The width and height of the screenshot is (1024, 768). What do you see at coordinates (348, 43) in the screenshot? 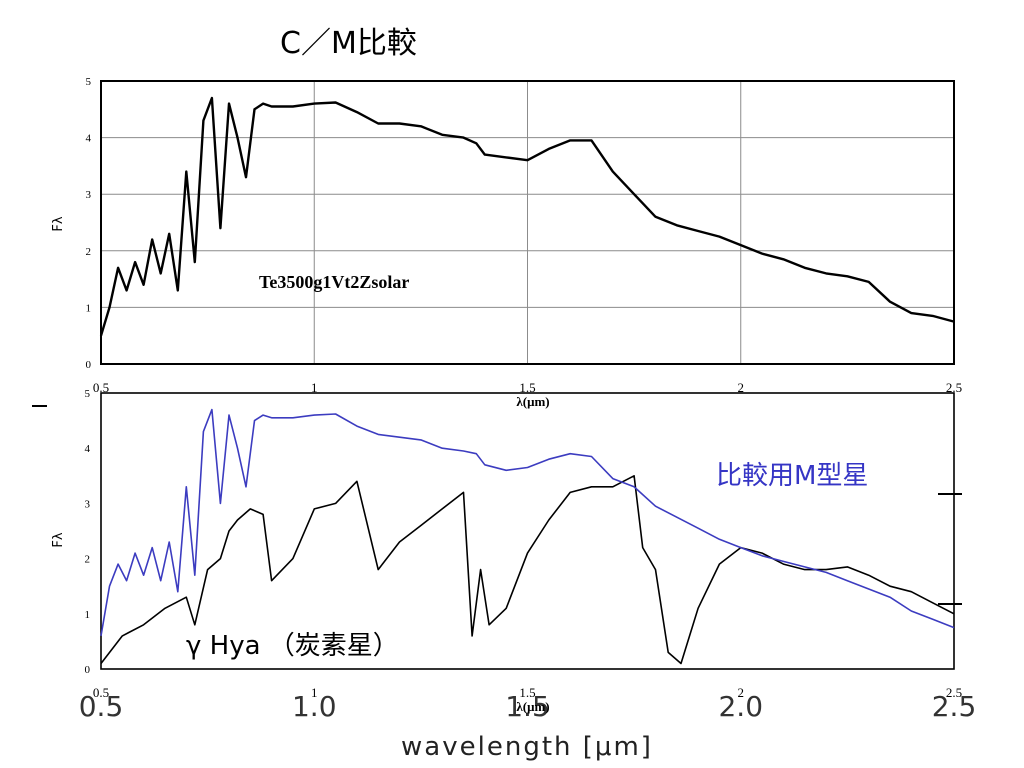
I see `page-title: C／M比較` at bounding box center [348, 43].